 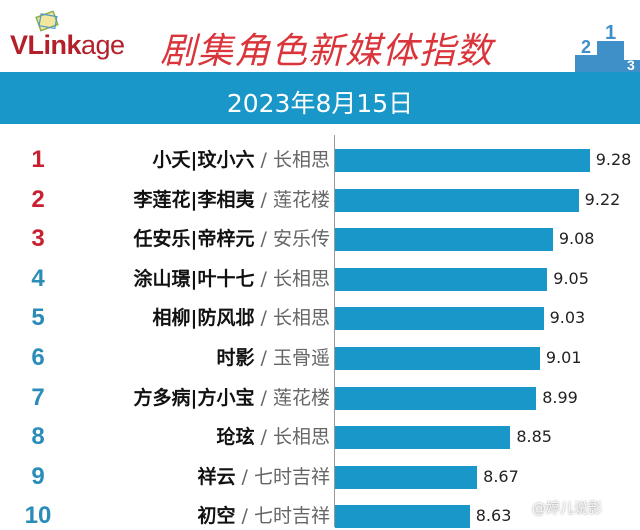 I want to click on row-label: 相柳|防风邶 / 长相思, so click(x=241, y=318).